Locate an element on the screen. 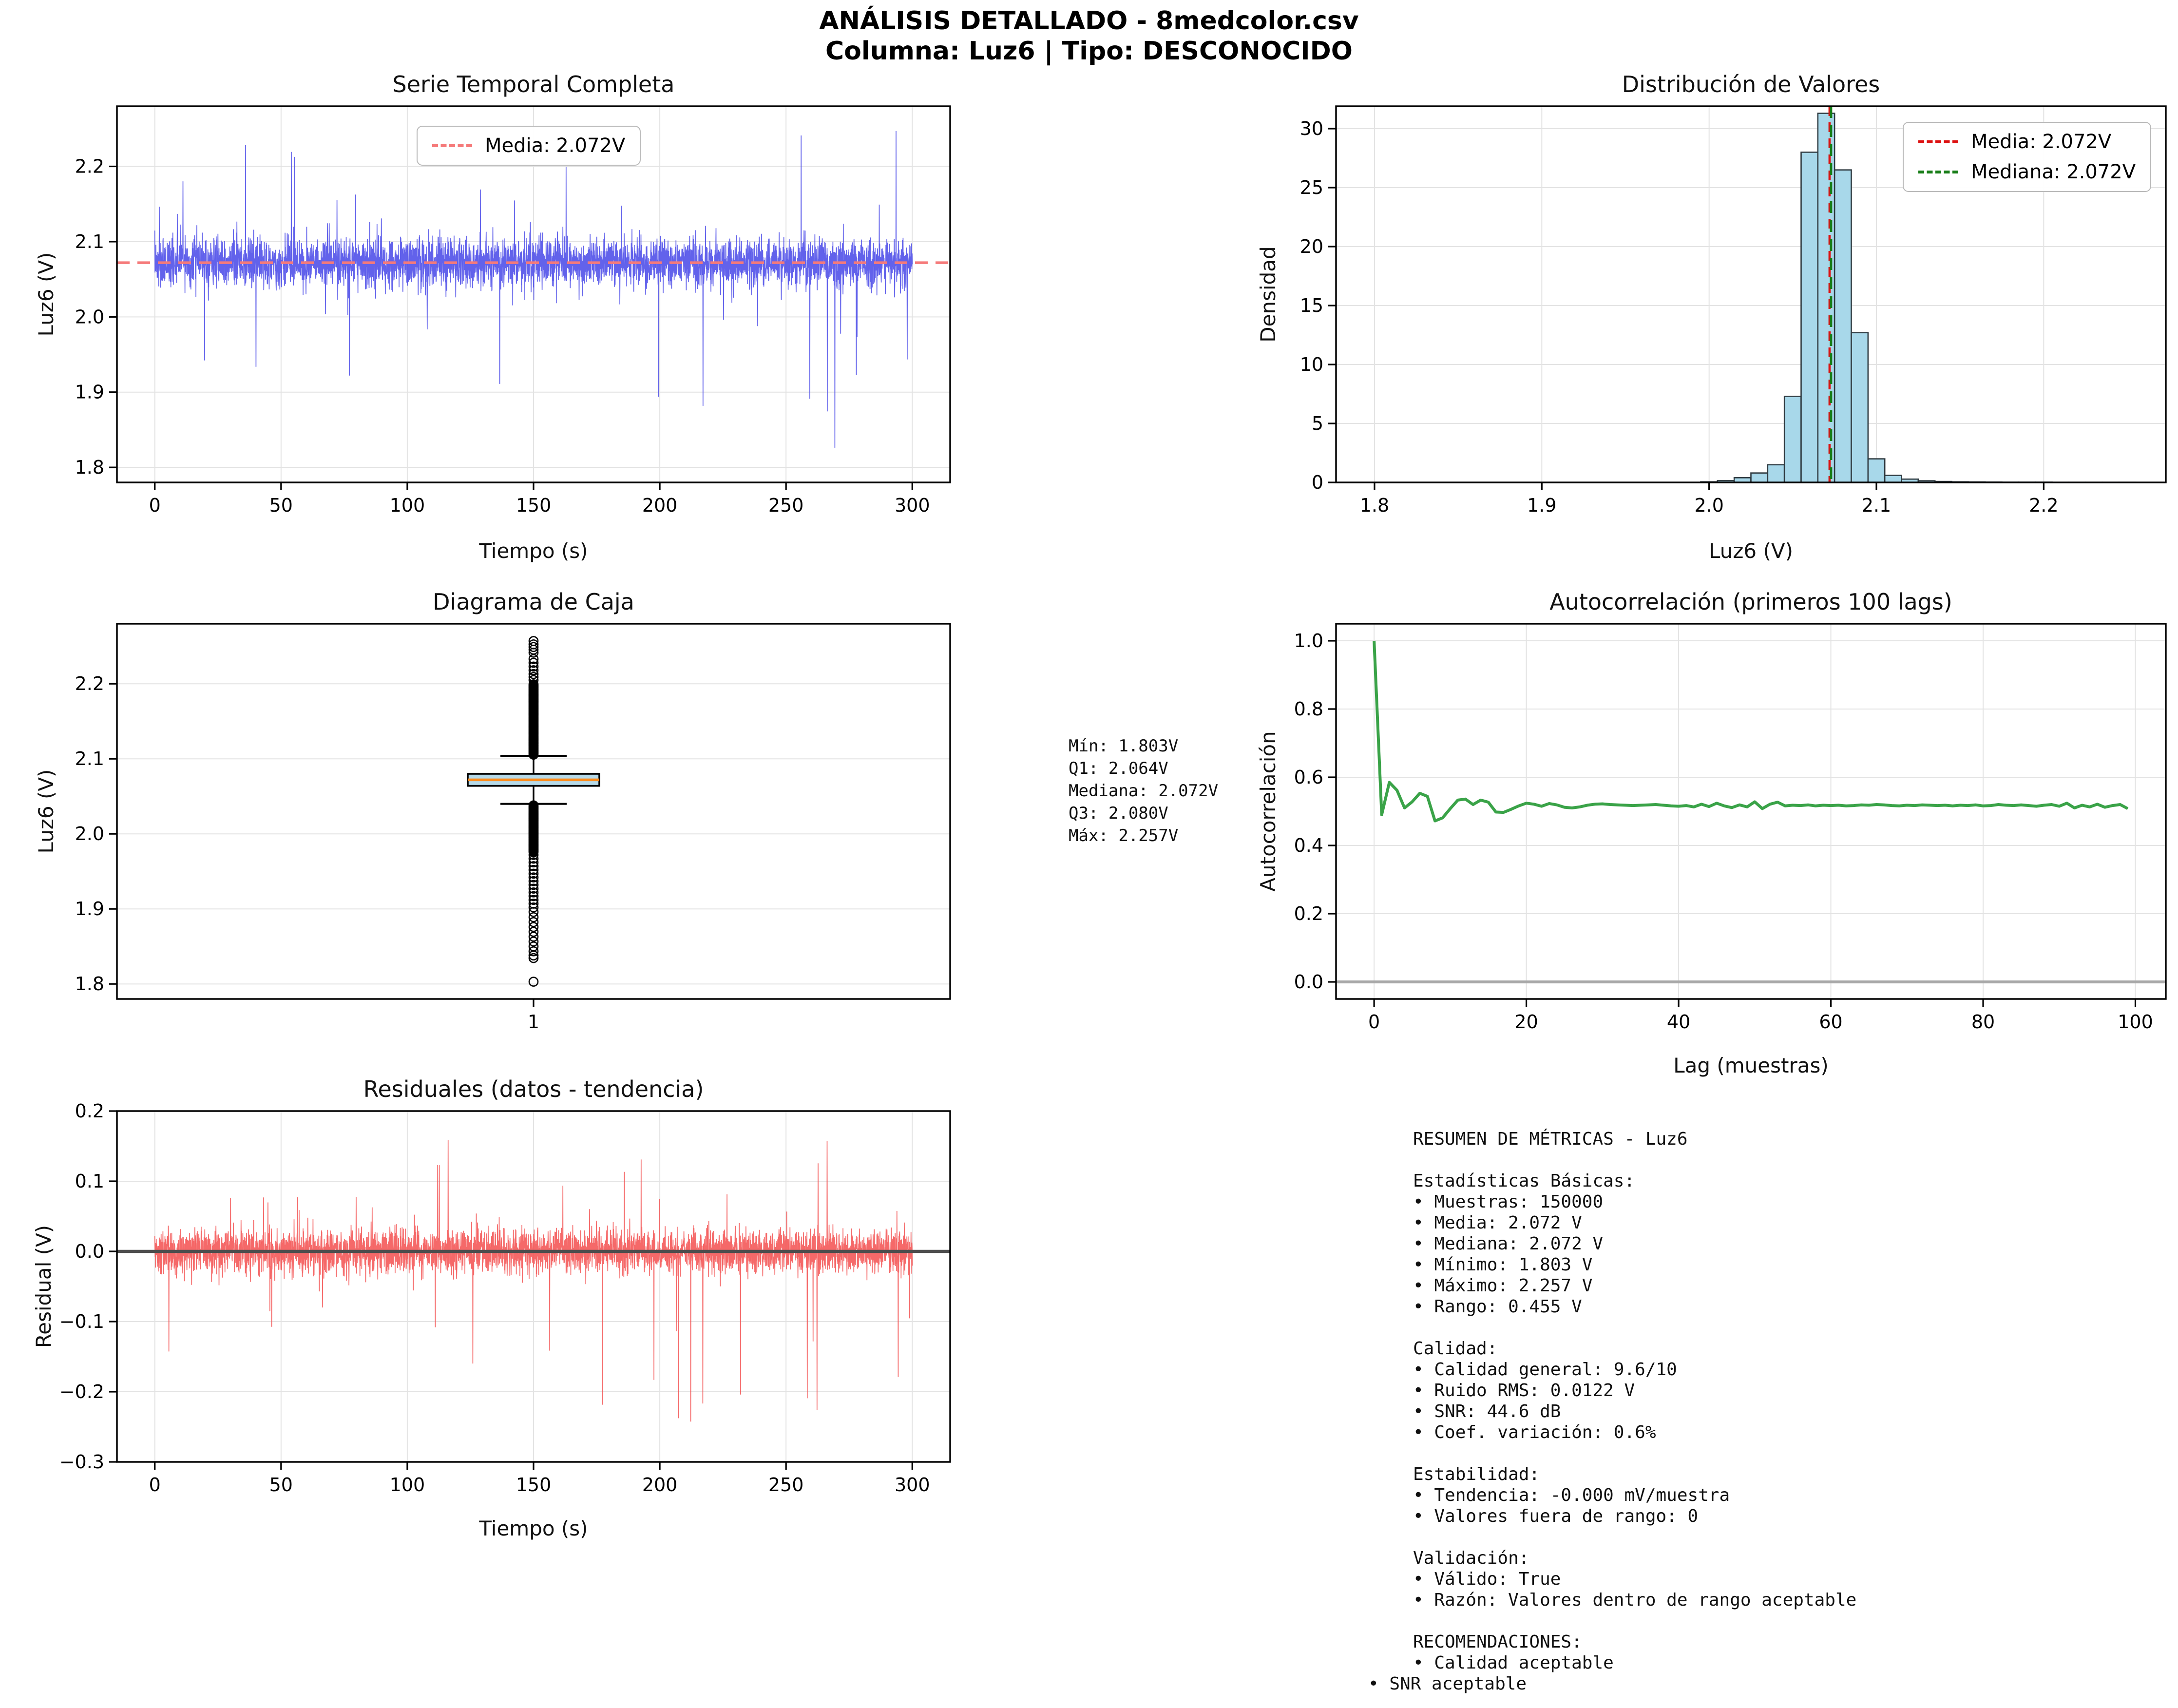 The width and height of the screenshot is (2178, 1708). svg-text: 0.1 is located at coordinates (89, 1181).